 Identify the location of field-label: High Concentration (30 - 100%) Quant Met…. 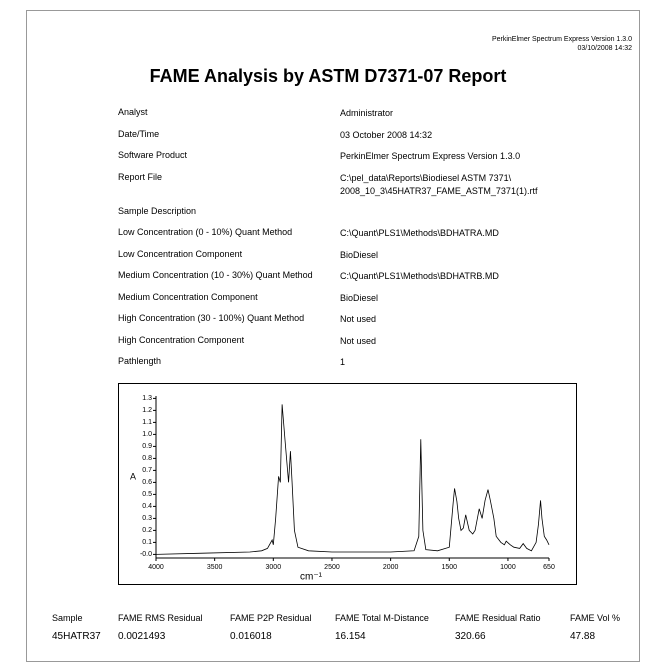
(211, 318).